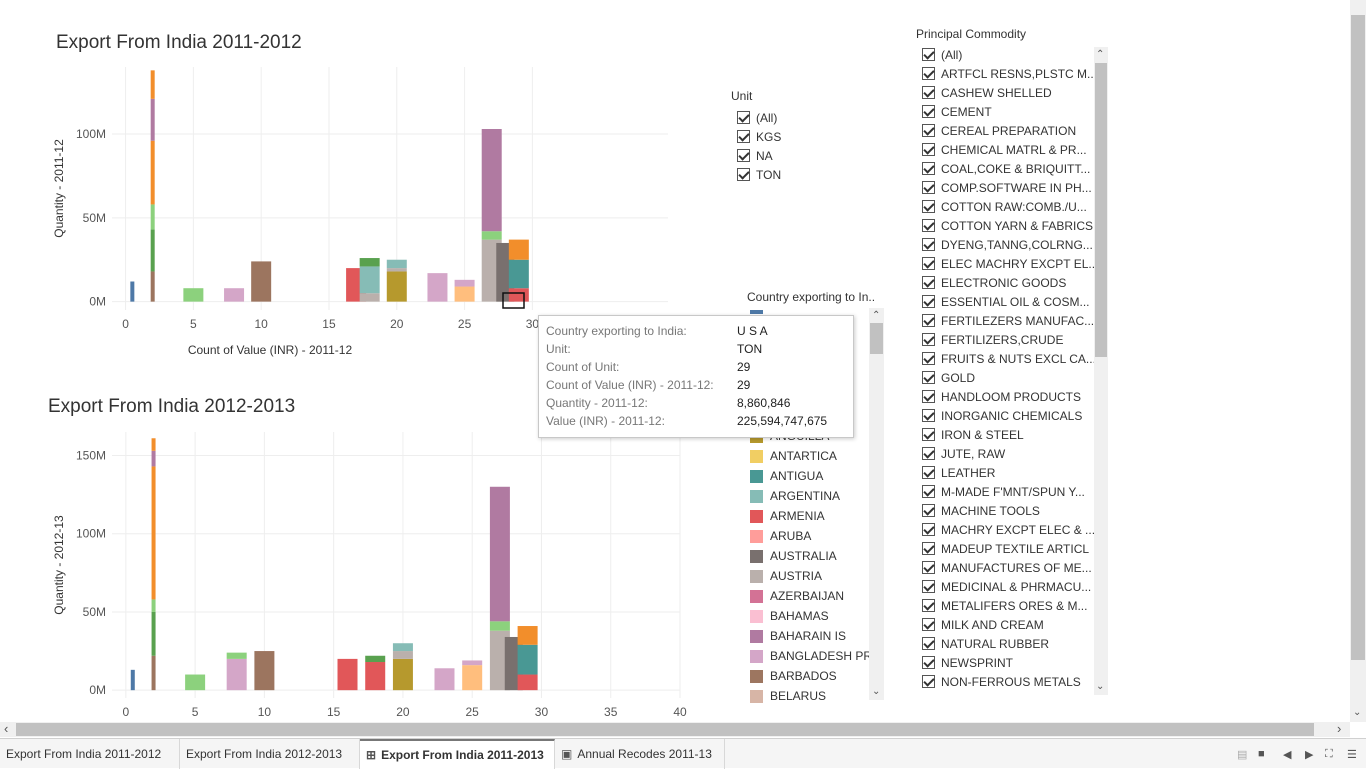 This screenshot has width=1366, height=769. I want to click on commodity-option: JUTE, RAW, so click(963, 453).